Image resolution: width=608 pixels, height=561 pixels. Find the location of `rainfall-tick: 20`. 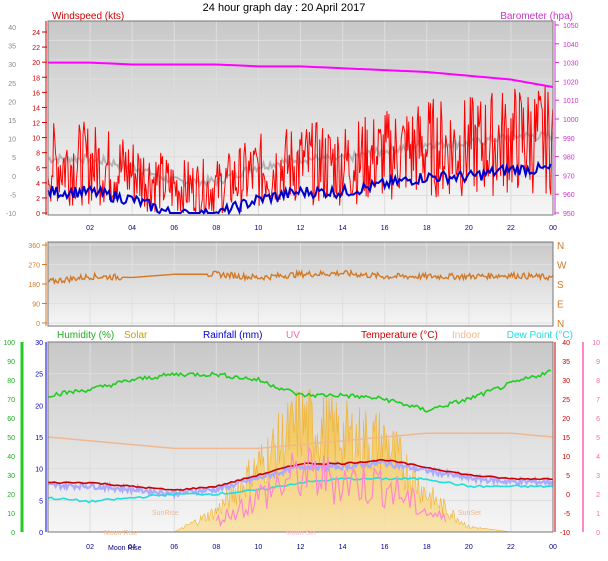

rainfall-tick: 20 is located at coordinates (39, 406).